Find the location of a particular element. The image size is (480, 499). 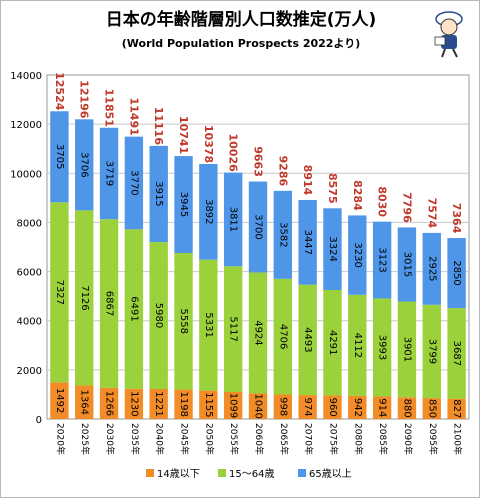

segment-value-label: 1492 is located at coordinates (59, 400).